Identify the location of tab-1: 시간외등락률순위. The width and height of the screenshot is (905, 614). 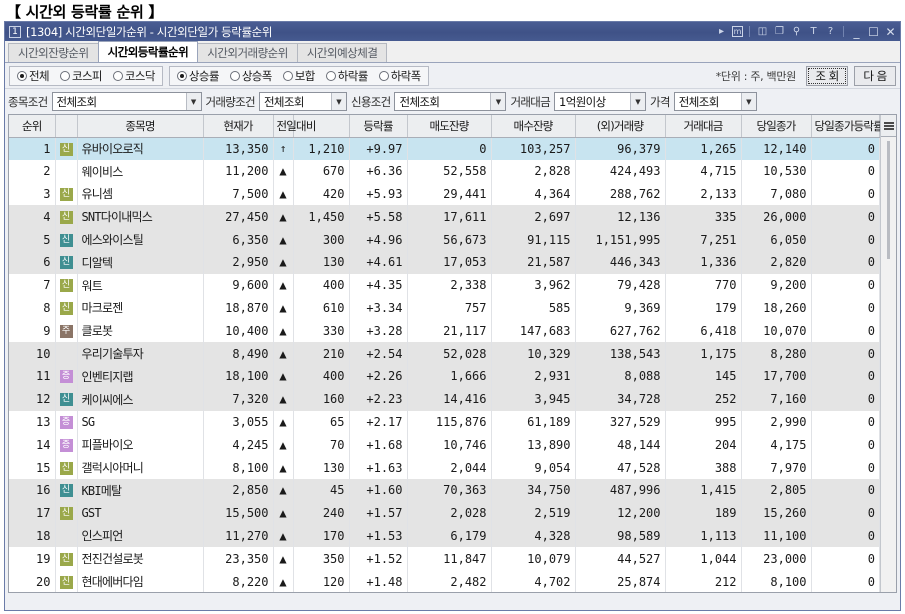
(148, 51).